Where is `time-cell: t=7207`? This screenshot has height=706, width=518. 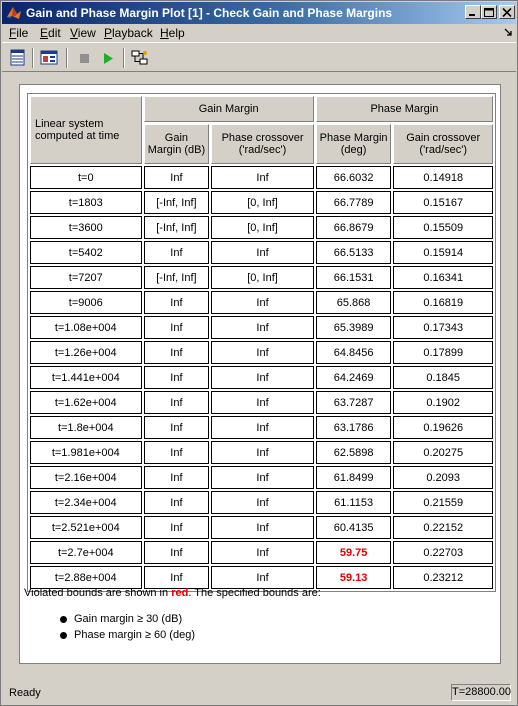 time-cell: t=7207 is located at coordinates (86, 277).